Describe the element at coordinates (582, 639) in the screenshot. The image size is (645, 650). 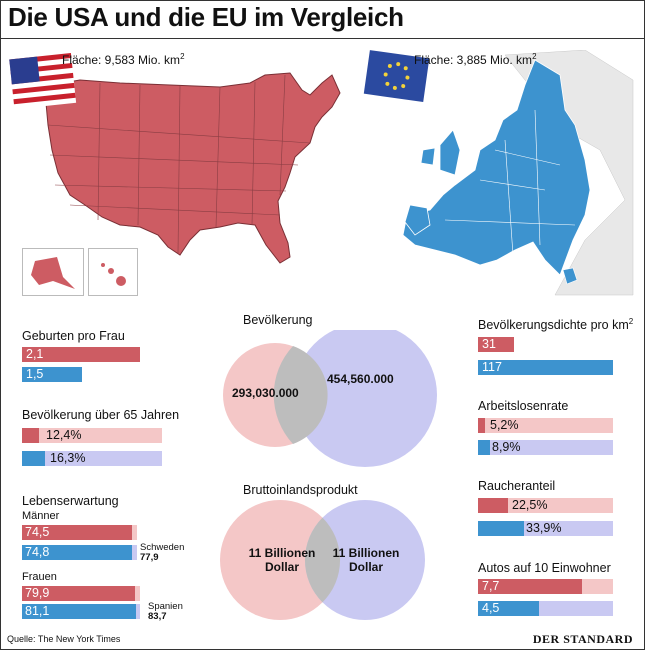
I see `publisher-logo: DER STANDARD` at that location.